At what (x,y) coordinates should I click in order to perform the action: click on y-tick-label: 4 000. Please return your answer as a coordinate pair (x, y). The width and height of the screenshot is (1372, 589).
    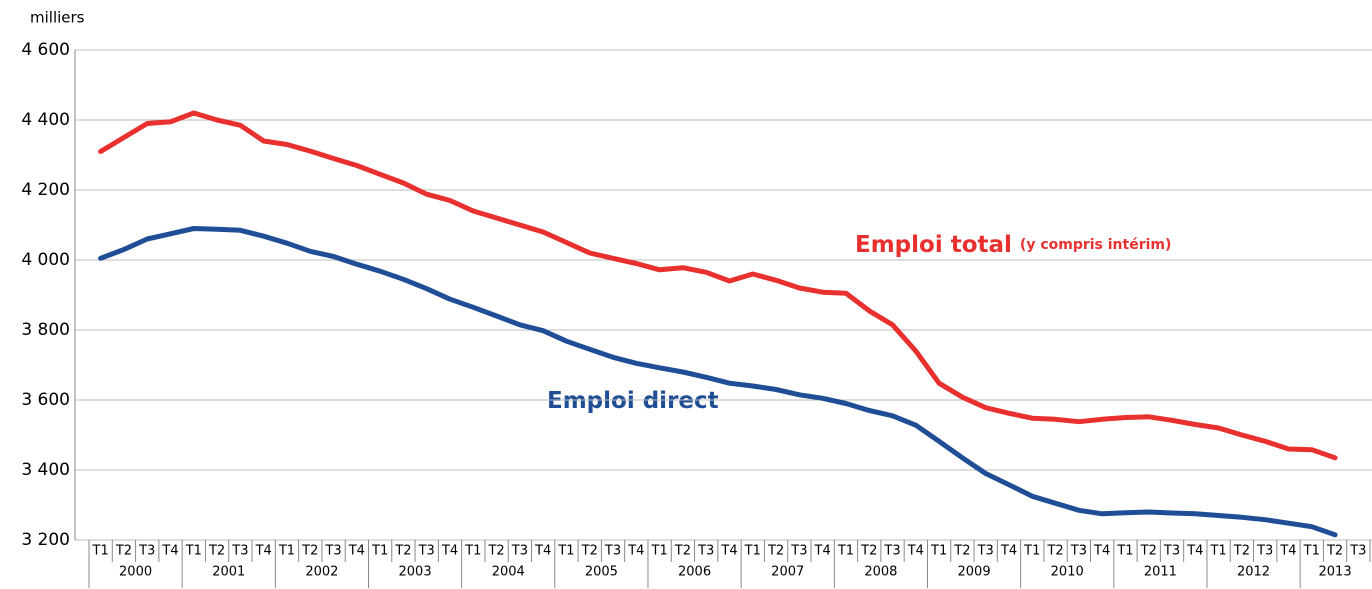
    Looking at the image, I should click on (45, 260).